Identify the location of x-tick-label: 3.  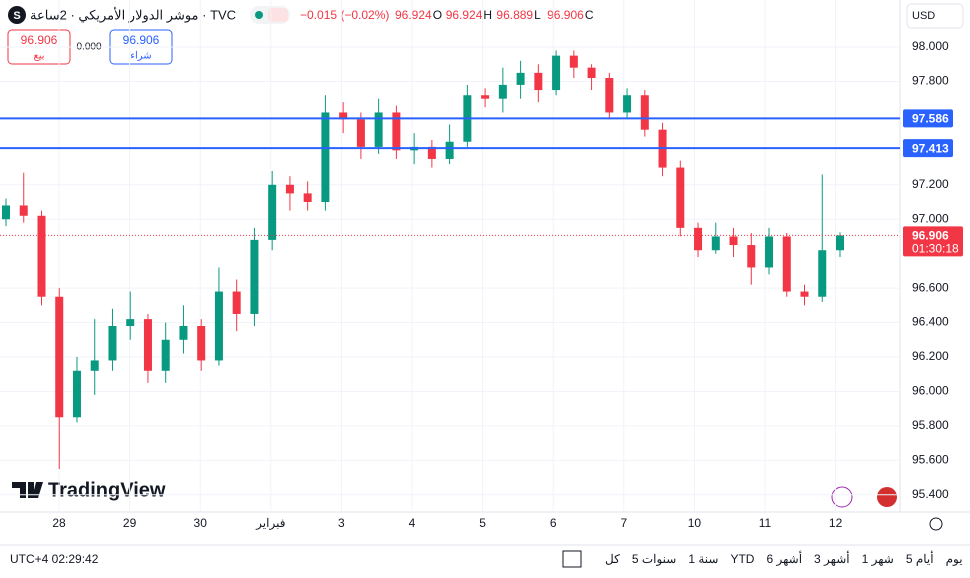
(341, 523).